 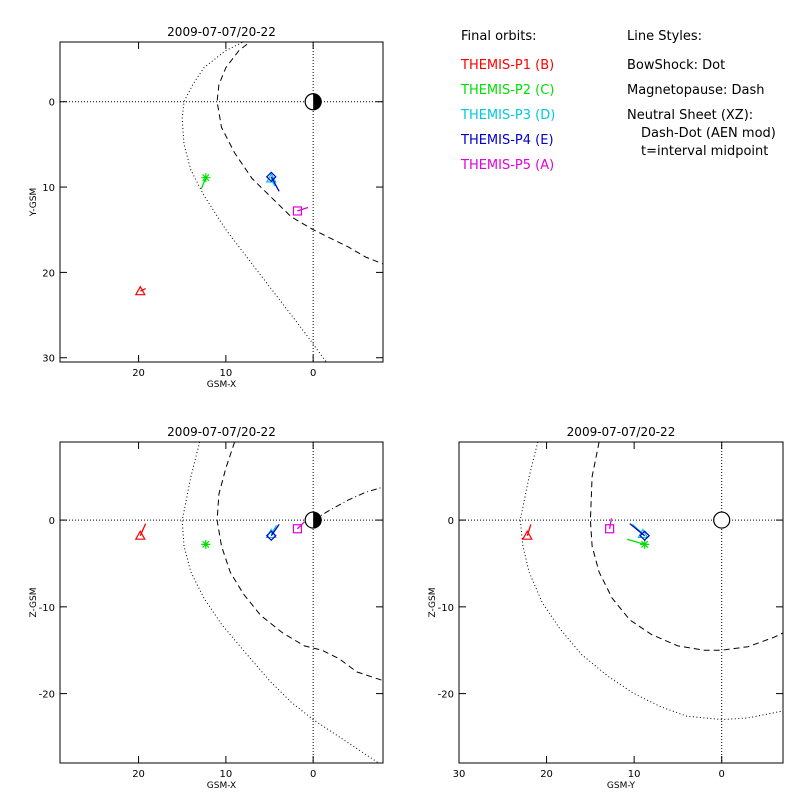 What do you see at coordinates (47, 608) in the screenshot?
I see `panel-xz-ytick-label: -10` at bounding box center [47, 608].